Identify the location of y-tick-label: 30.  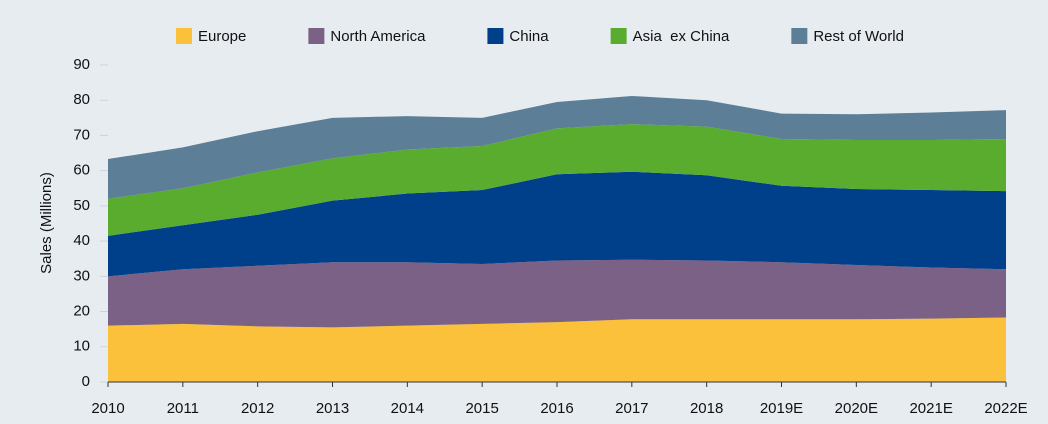
(81, 275).